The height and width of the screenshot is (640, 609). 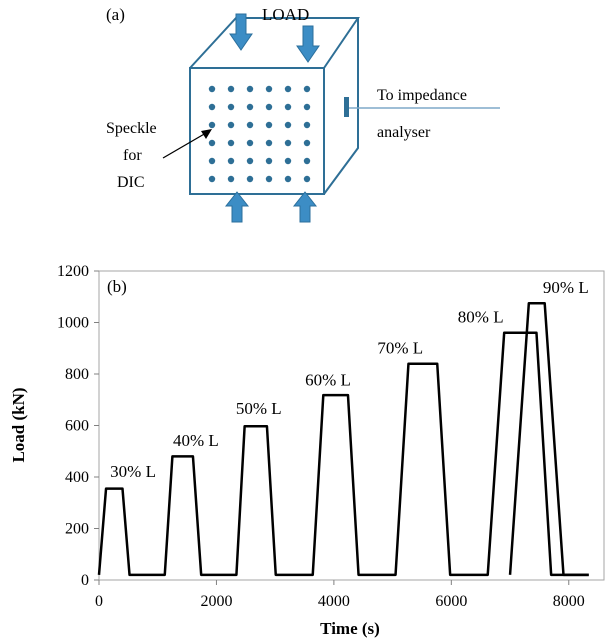 What do you see at coordinates (350, 628) in the screenshot?
I see `x-axis-label: Time (s)` at bounding box center [350, 628].